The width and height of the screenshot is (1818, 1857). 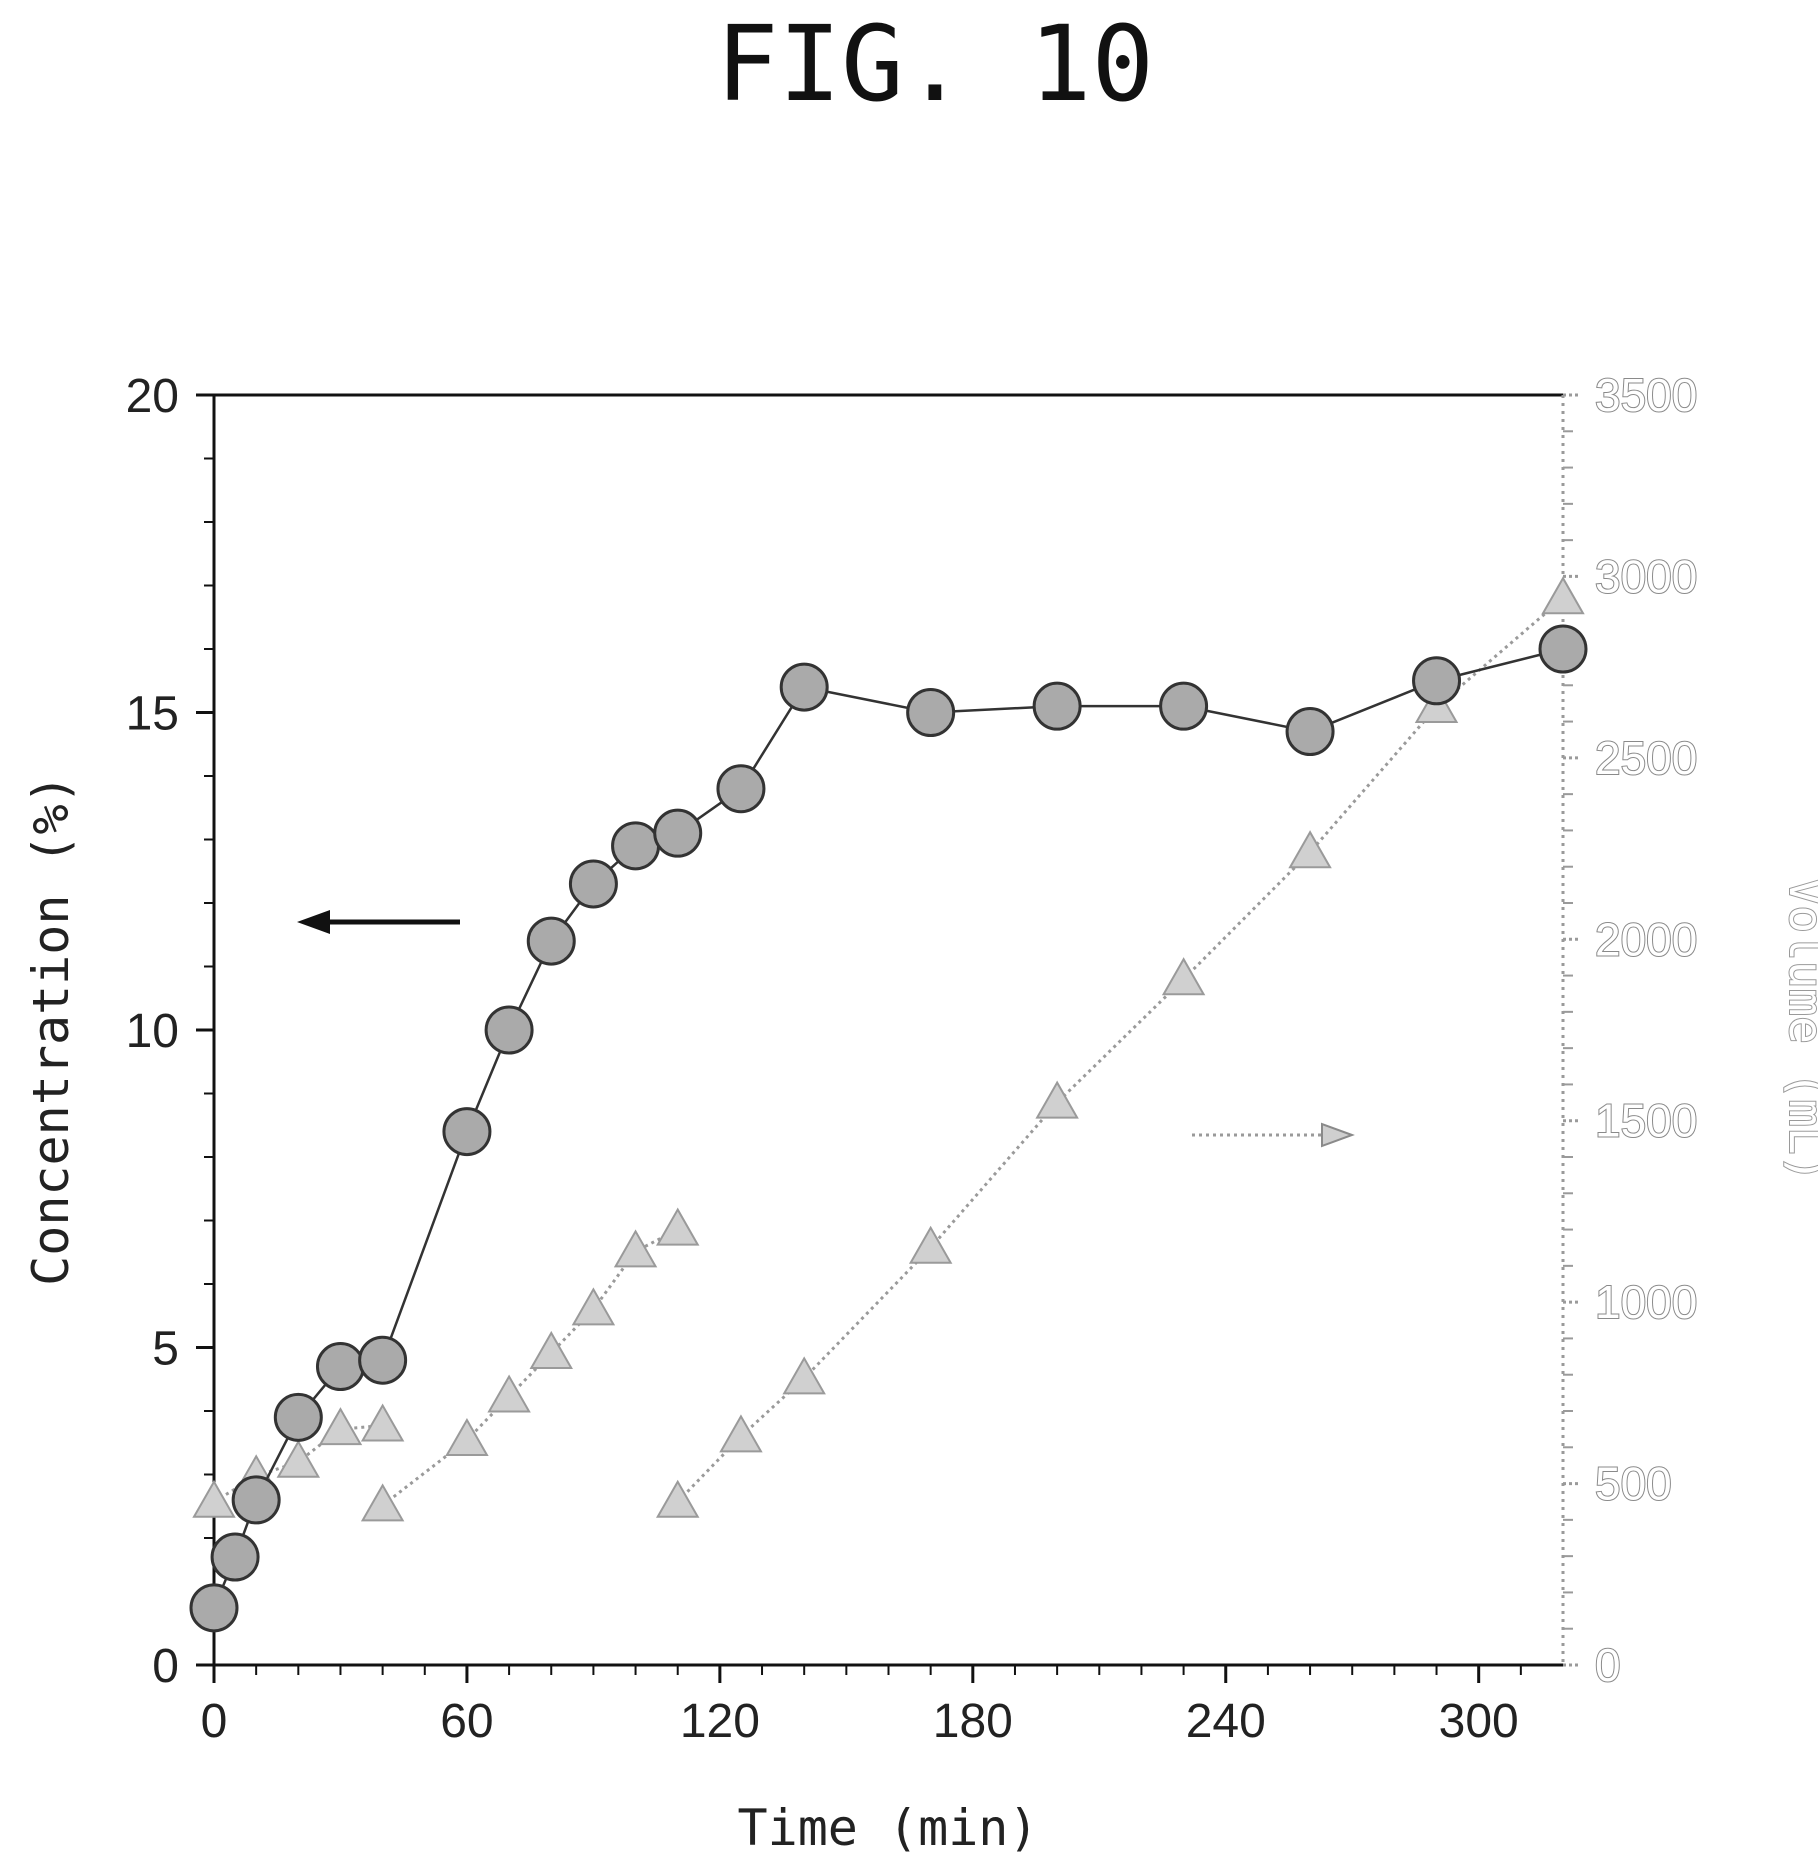 What do you see at coordinates (1226, 1721) in the screenshot?
I see `x-tick-label: 240` at bounding box center [1226, 1721].